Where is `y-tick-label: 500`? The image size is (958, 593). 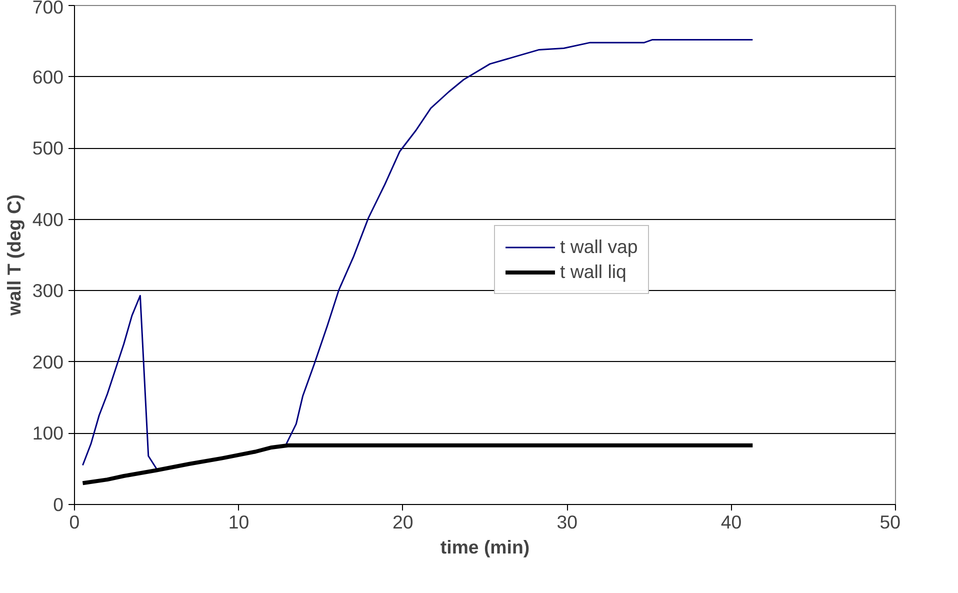
y-tick-label: 500 is located at coordinates (48, 148).